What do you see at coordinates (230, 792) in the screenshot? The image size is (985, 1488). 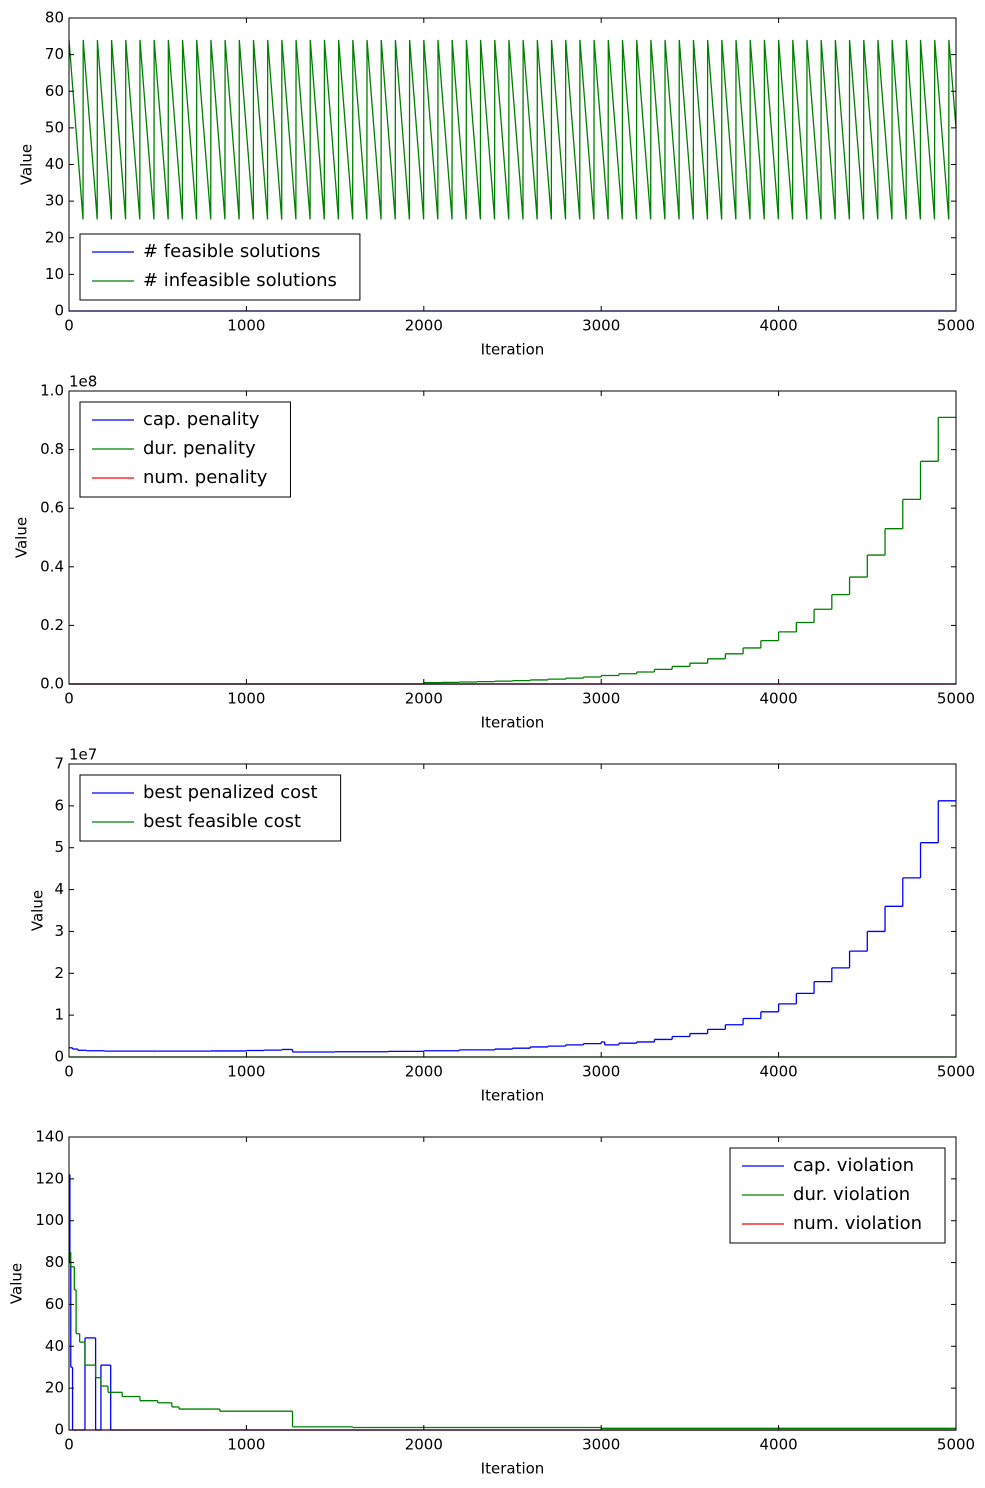 I see `legend-label: best penalized cost` at bounding box center [230, 792].